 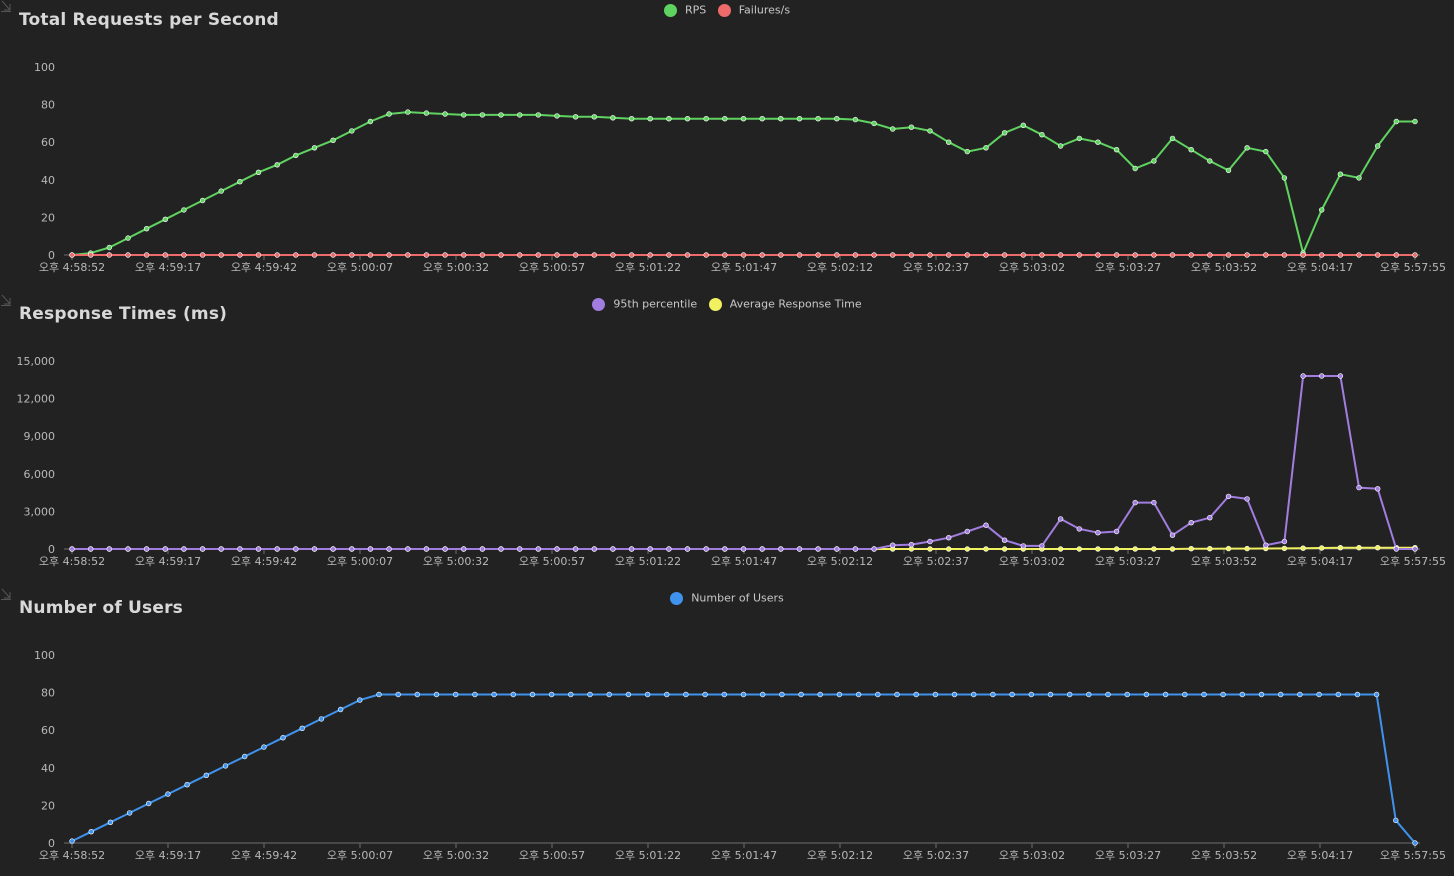 What do you see at coordinates (644, 304) in the screenshot?
I see `legend-item-95th-percentile: 95th percentile` at bounding box center [644, 304].